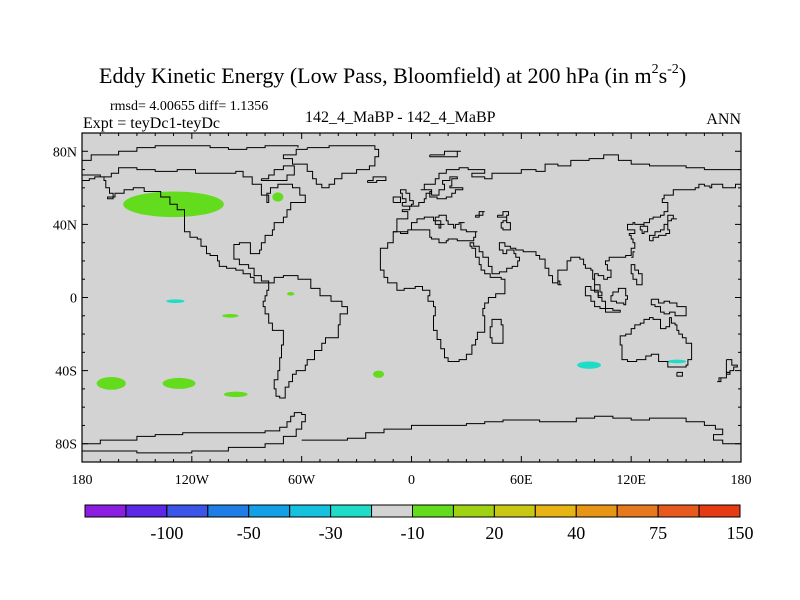 This screenshot has width=800, height=600. What do you see at coordinates (151, 123) in the screenshot?
I see `expt-label: Expt = teyDc1-teyDc` at bounding box center [151, 123].